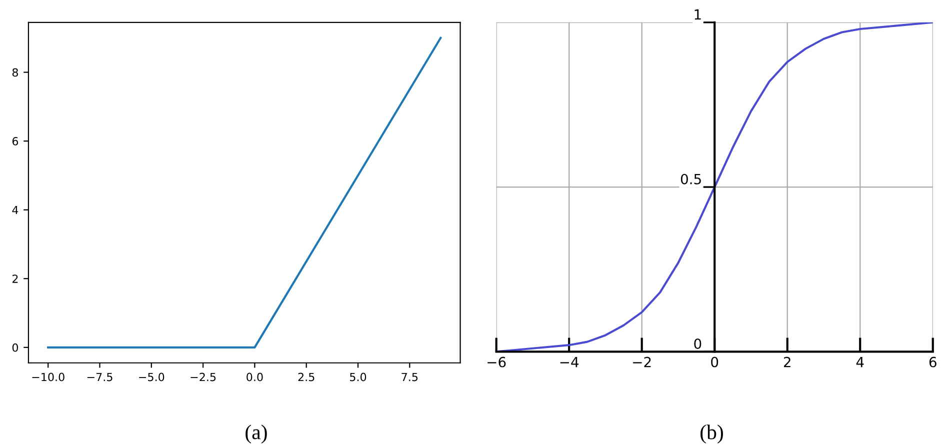 The width and height of the screenshot is (949, 448). I want to click on x-tick-label: −5.0, so click(151, 377).